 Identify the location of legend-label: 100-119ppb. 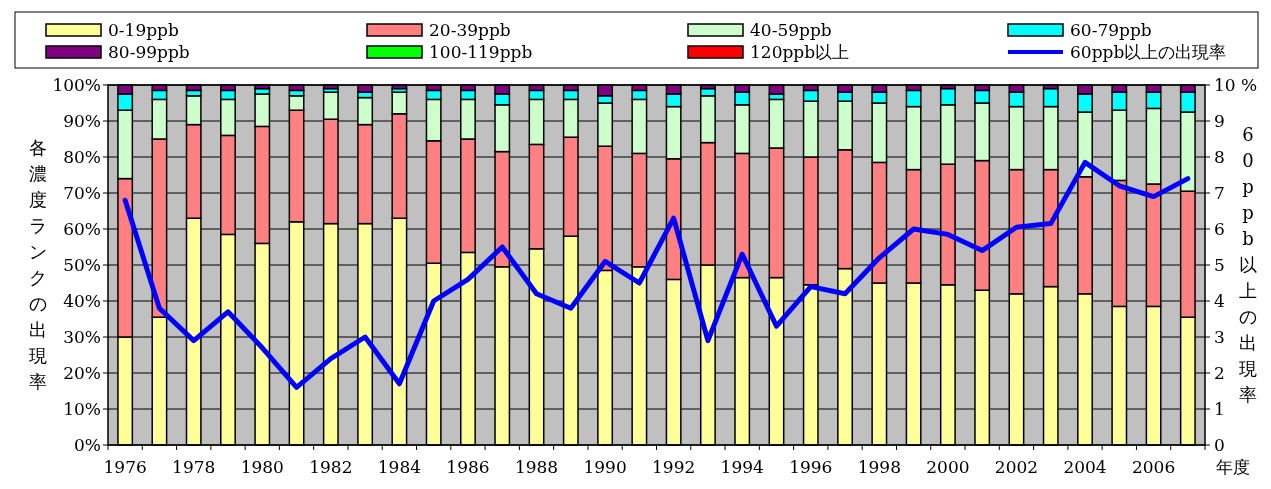
(481, 52).